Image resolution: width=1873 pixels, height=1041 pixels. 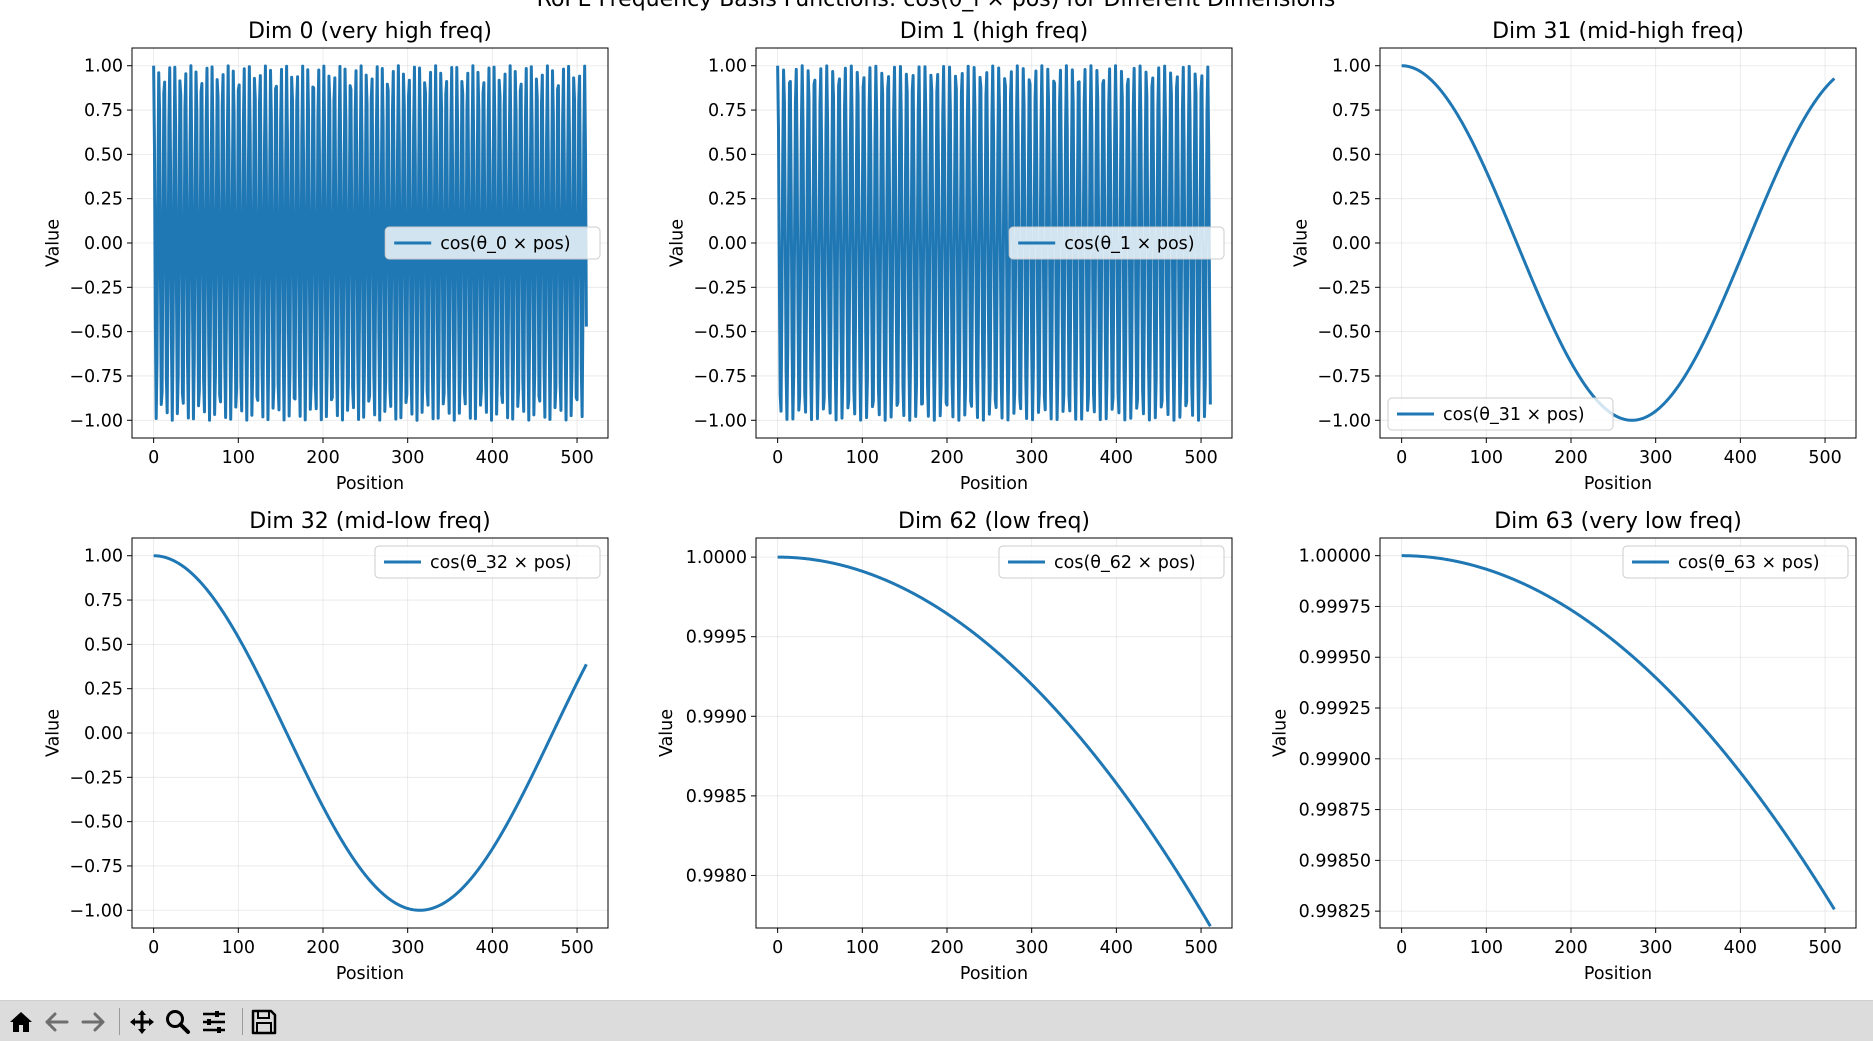 I want to click on legend-label: cos(θ_0 × pos), so click(x=505, y=244).